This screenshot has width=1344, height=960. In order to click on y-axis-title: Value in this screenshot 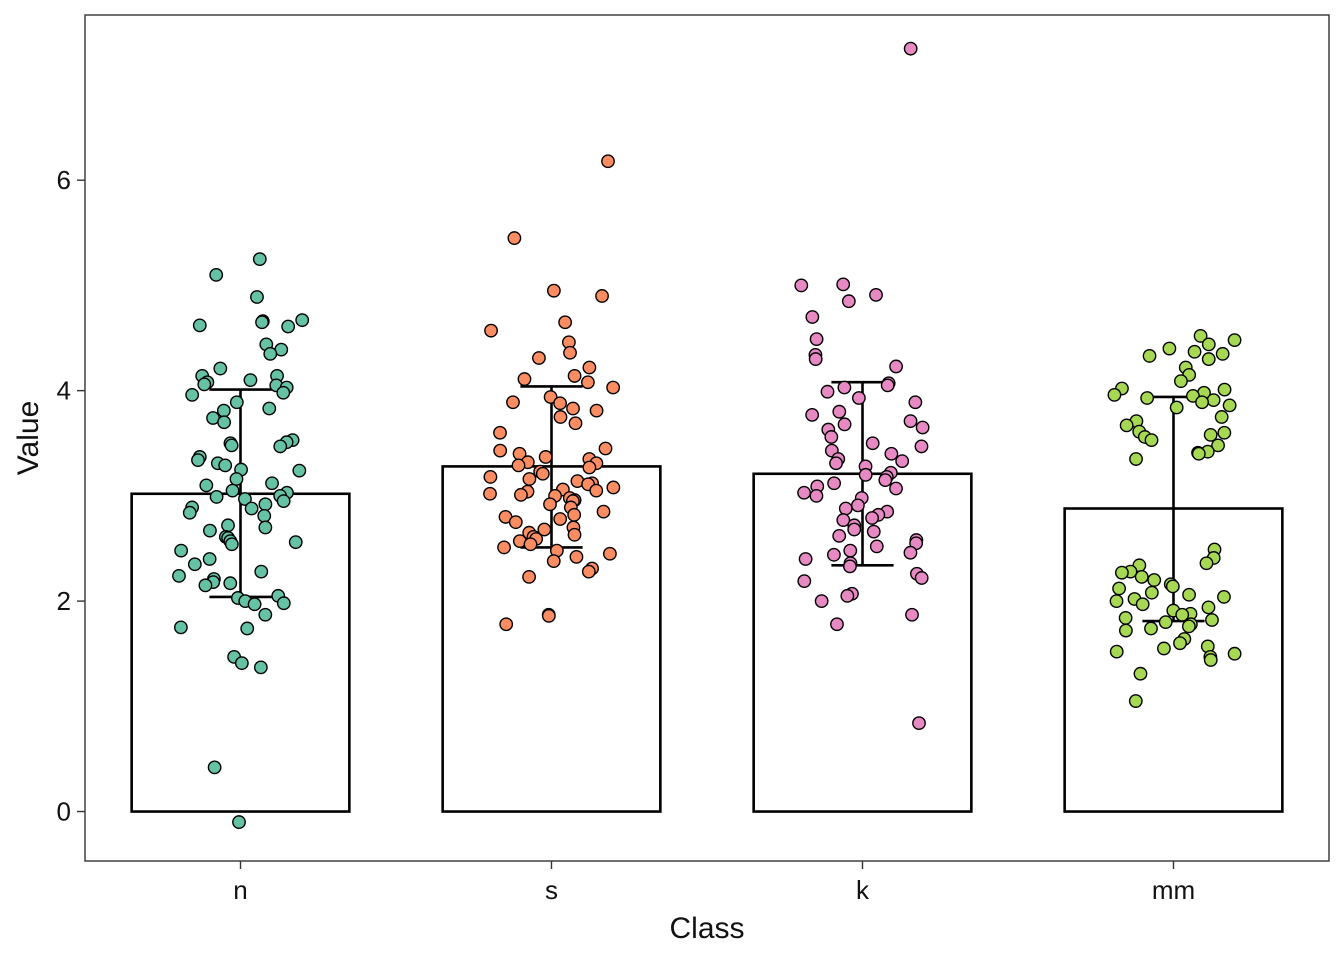, I will do `click(28, 438)`.